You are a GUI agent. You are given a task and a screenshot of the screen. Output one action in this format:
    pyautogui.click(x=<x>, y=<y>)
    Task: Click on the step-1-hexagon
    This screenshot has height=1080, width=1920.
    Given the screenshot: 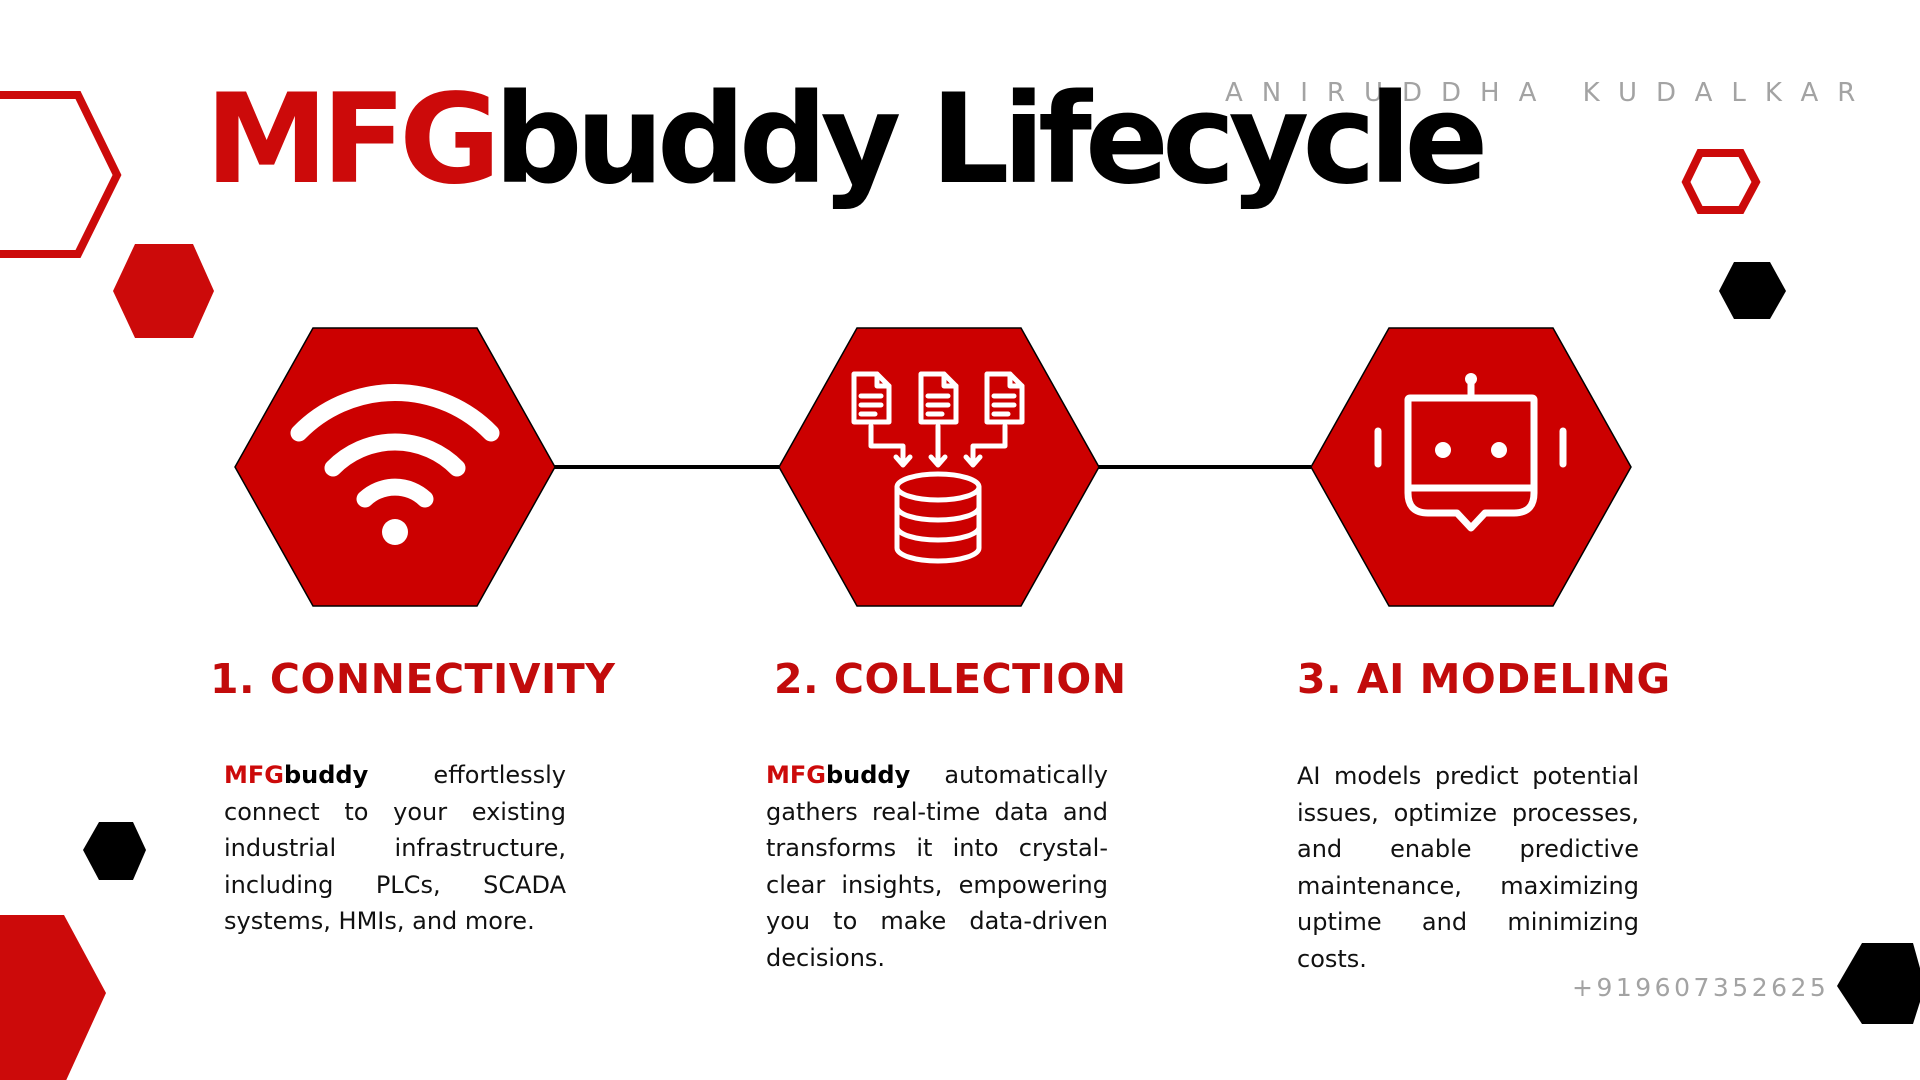 What is the action you would take?
    pyautogui.click(x=395, y=467)
    